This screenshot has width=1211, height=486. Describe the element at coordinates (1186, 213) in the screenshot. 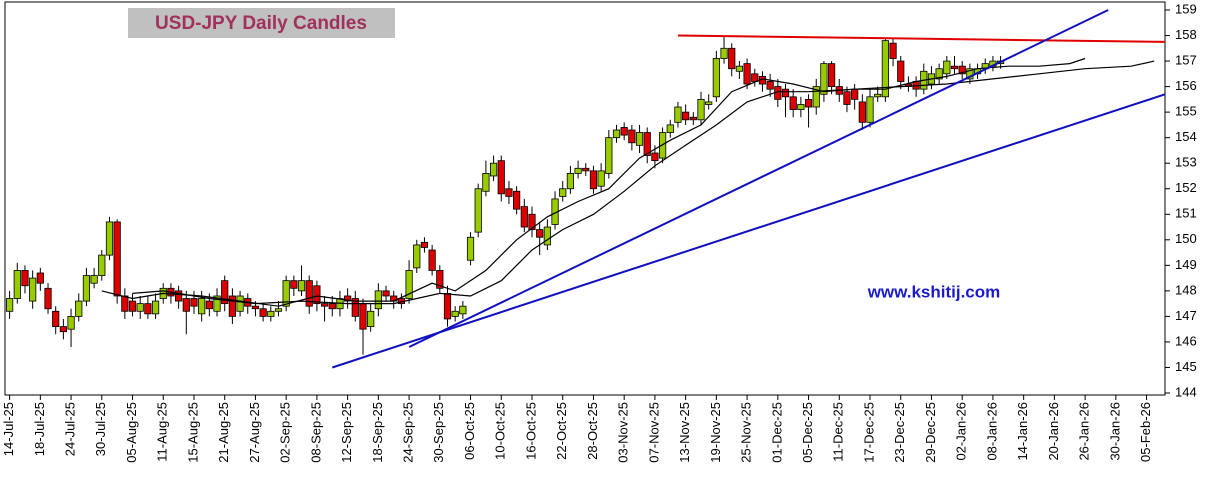

I see `y-tick-label: 151` at that location.